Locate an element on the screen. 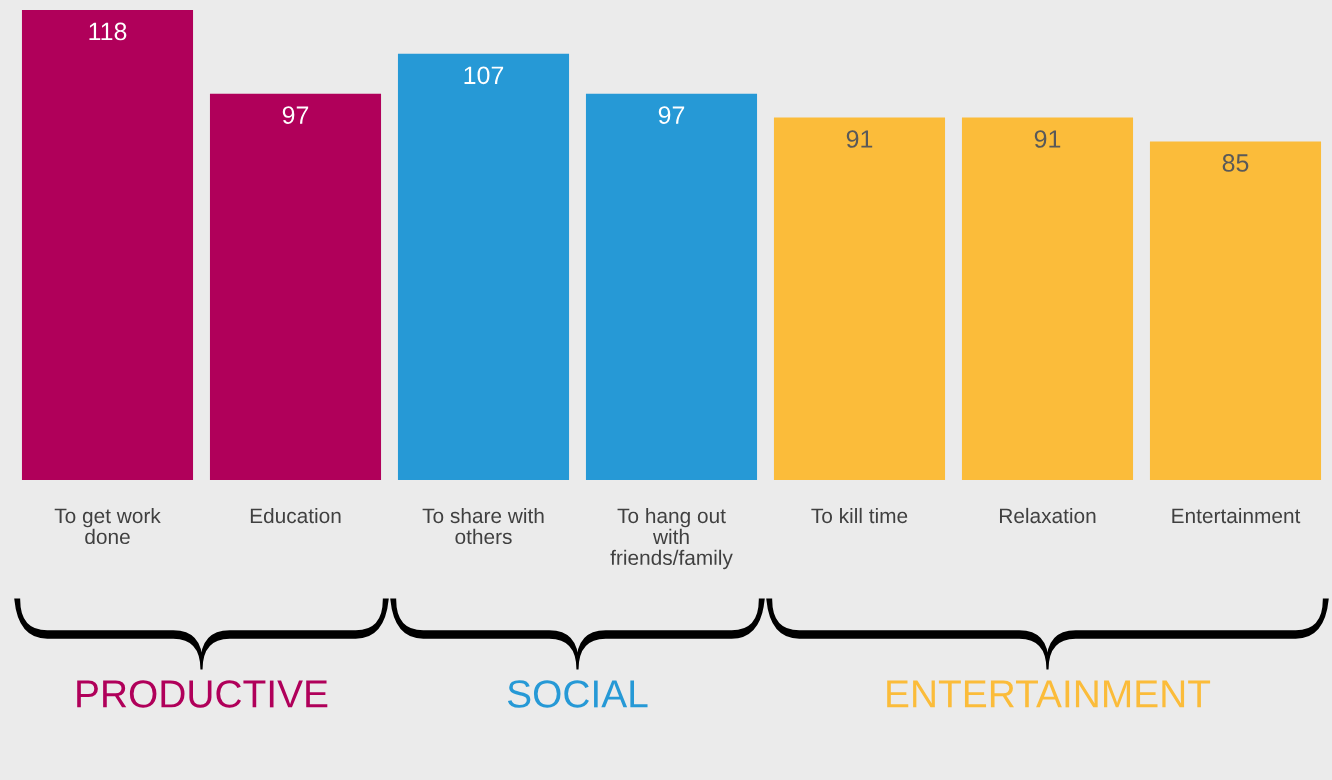 Image resolution: width=1332 pixels, height=780 pixels. data-label: 85 is located at coordinates (1235, 163).